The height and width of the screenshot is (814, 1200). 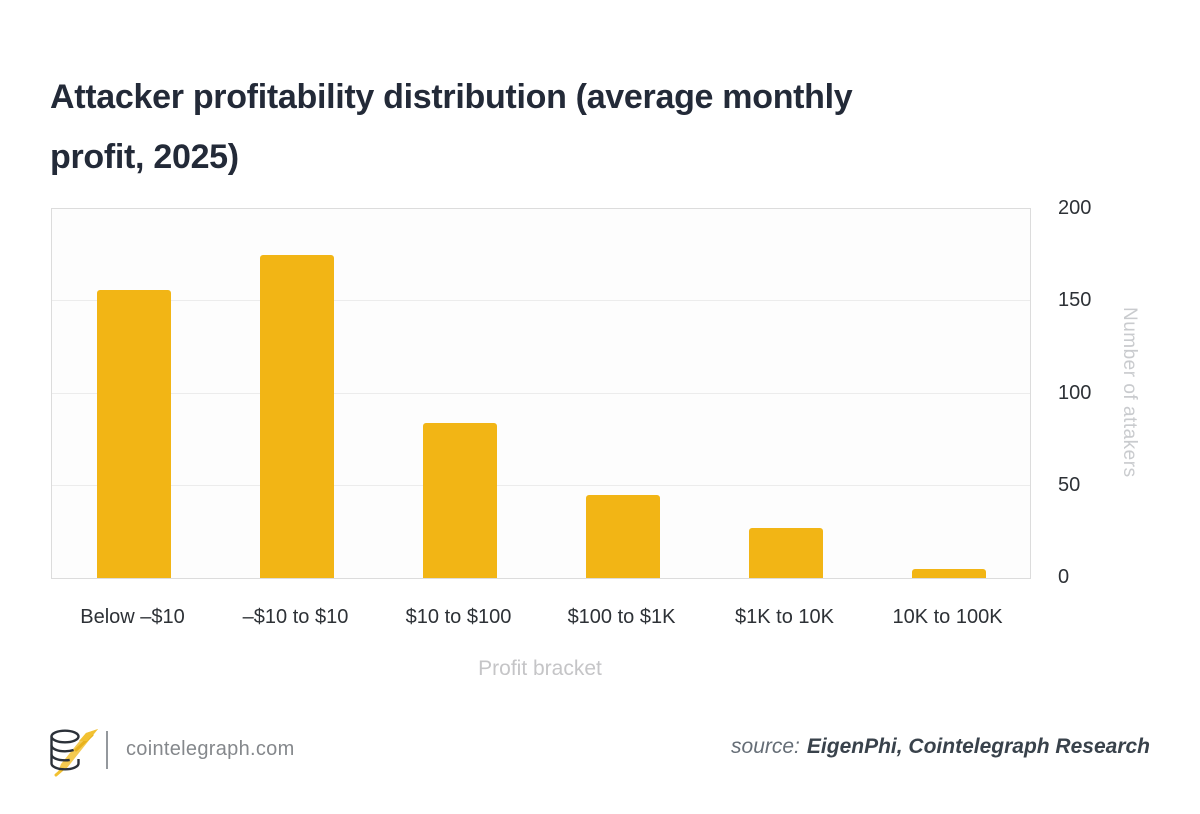 I want to click on y-axis-tick-label: 50, so click(x=1069, y=484).